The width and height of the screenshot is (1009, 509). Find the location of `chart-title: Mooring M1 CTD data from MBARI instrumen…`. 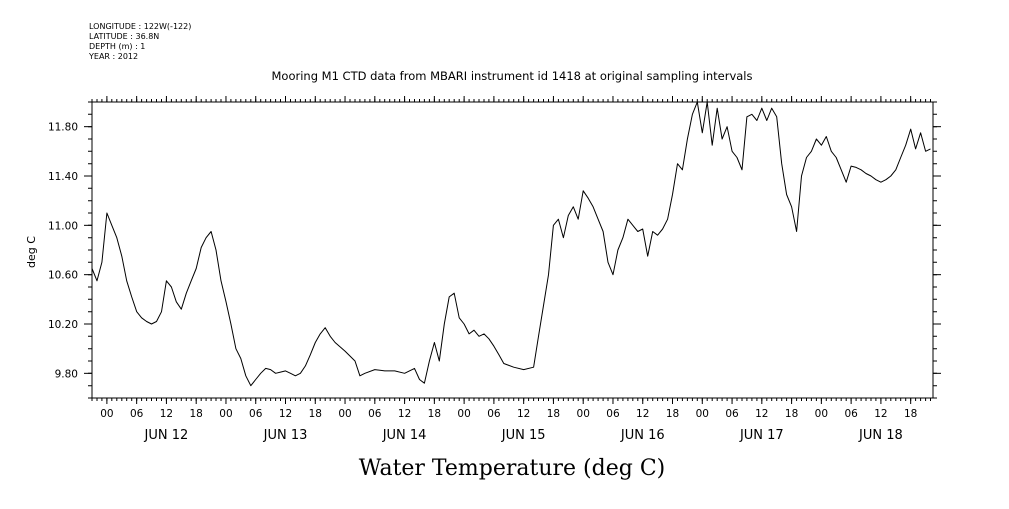

chart-title: Mooring M1 CTD data from MBARI instrumen… is located at coordinates (512, 76).